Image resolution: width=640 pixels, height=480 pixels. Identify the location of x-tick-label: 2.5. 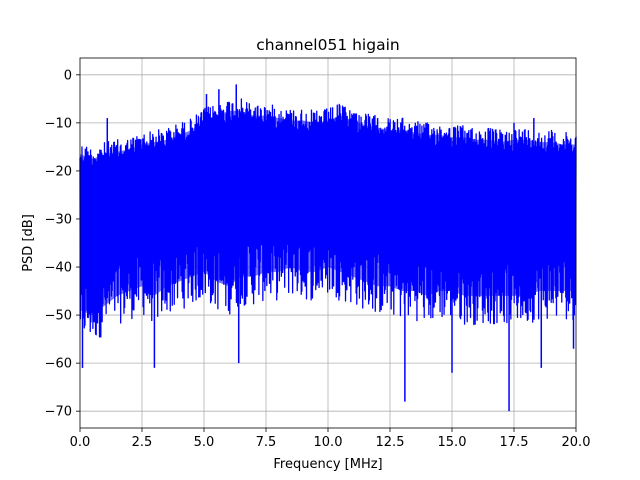
(142, 442).